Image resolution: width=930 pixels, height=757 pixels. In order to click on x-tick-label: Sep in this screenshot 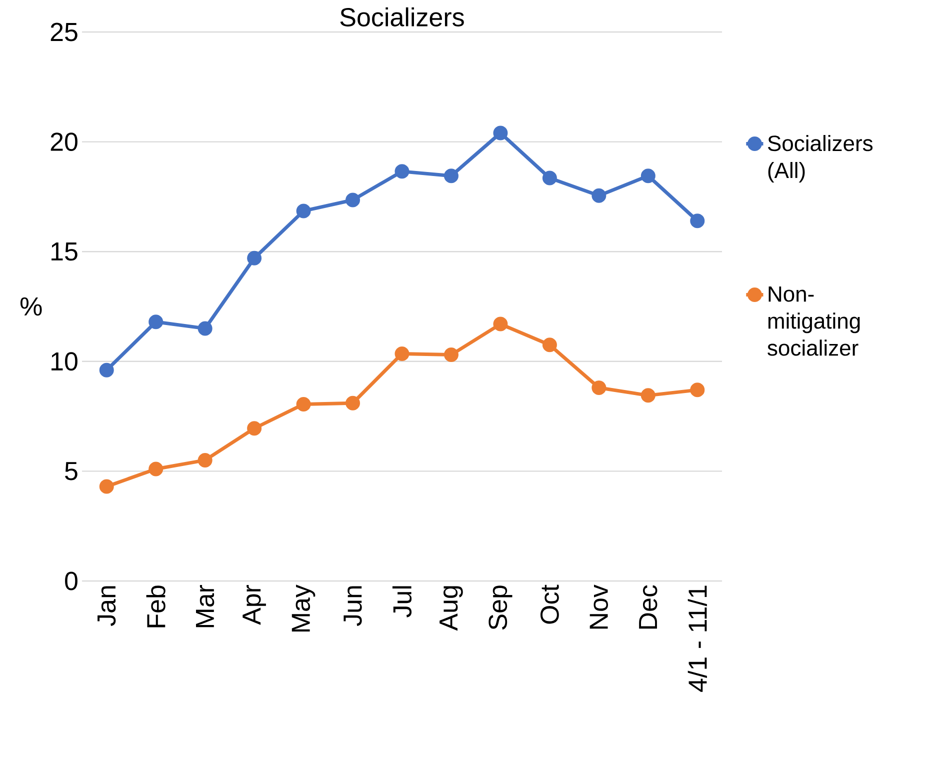, I will do `click(500, 608)`.